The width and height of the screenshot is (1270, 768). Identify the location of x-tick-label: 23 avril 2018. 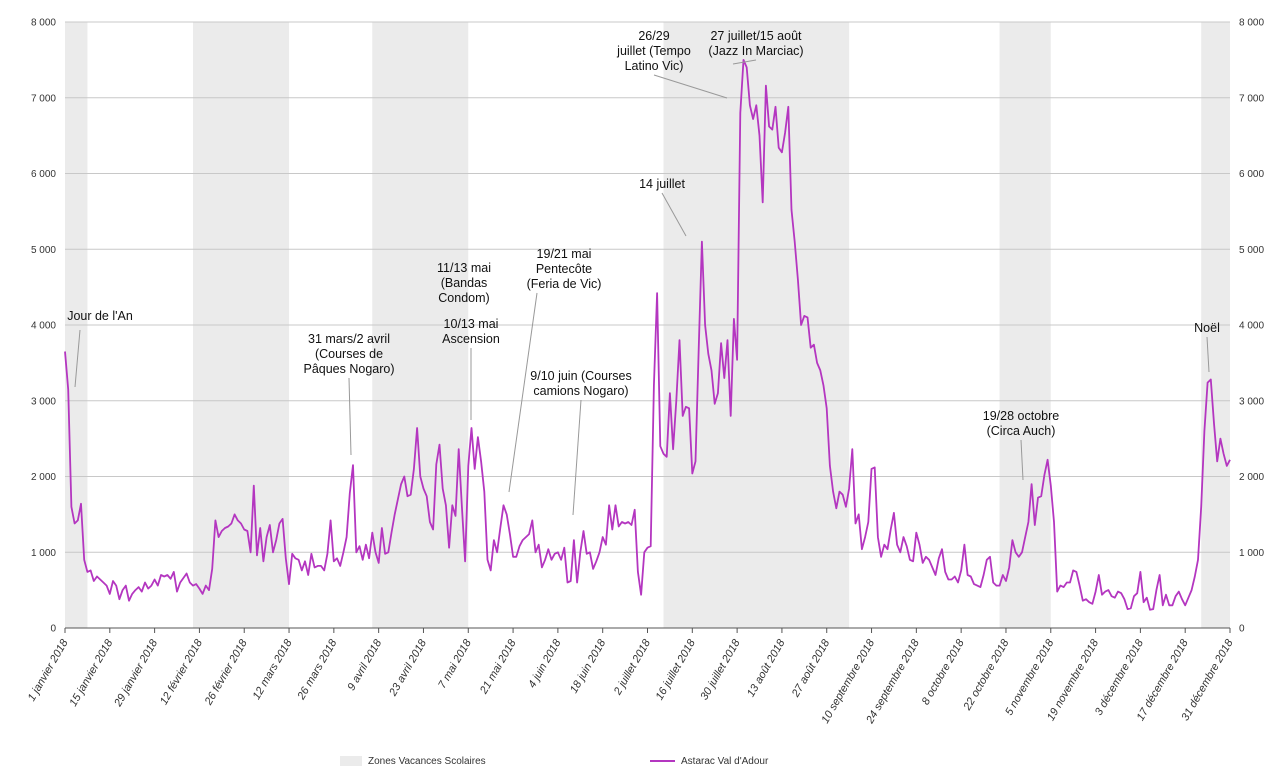
(408, 668).